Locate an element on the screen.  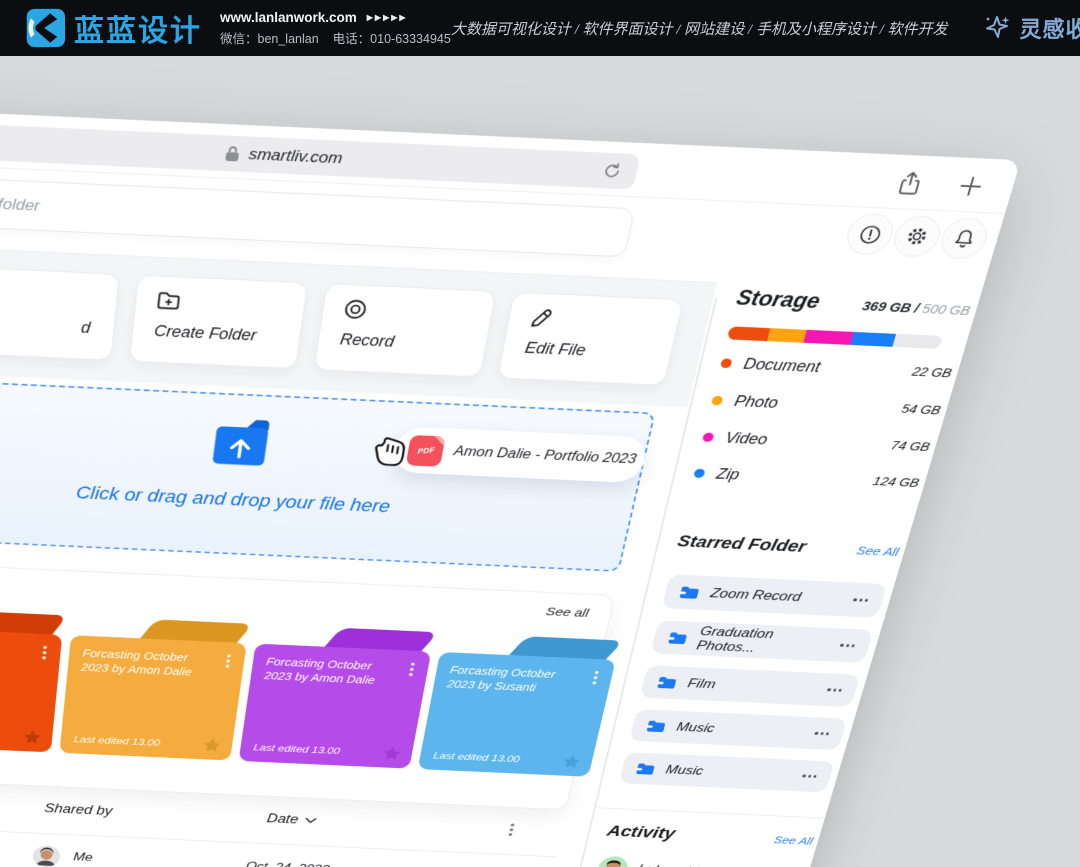
date-header: Date is located at coordinates (292, 819).